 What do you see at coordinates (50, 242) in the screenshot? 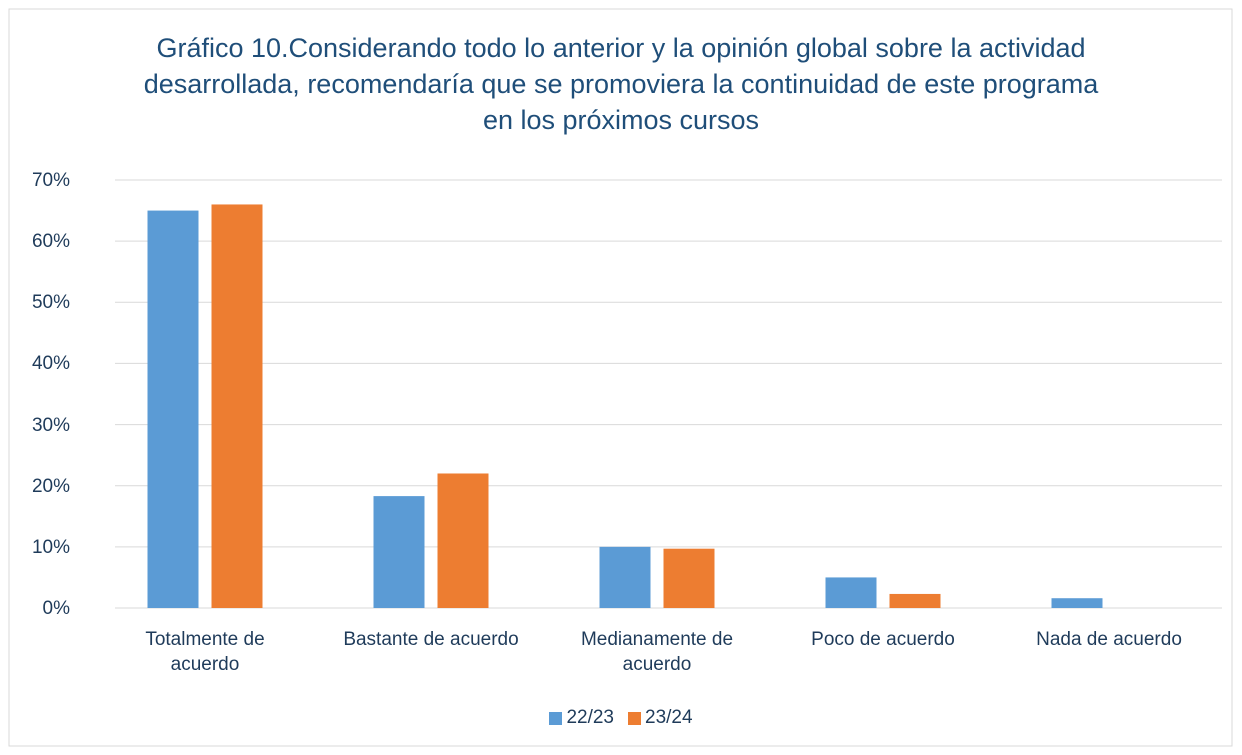
I see `y-tick-label: 60%` at bounding box center [50, 242].